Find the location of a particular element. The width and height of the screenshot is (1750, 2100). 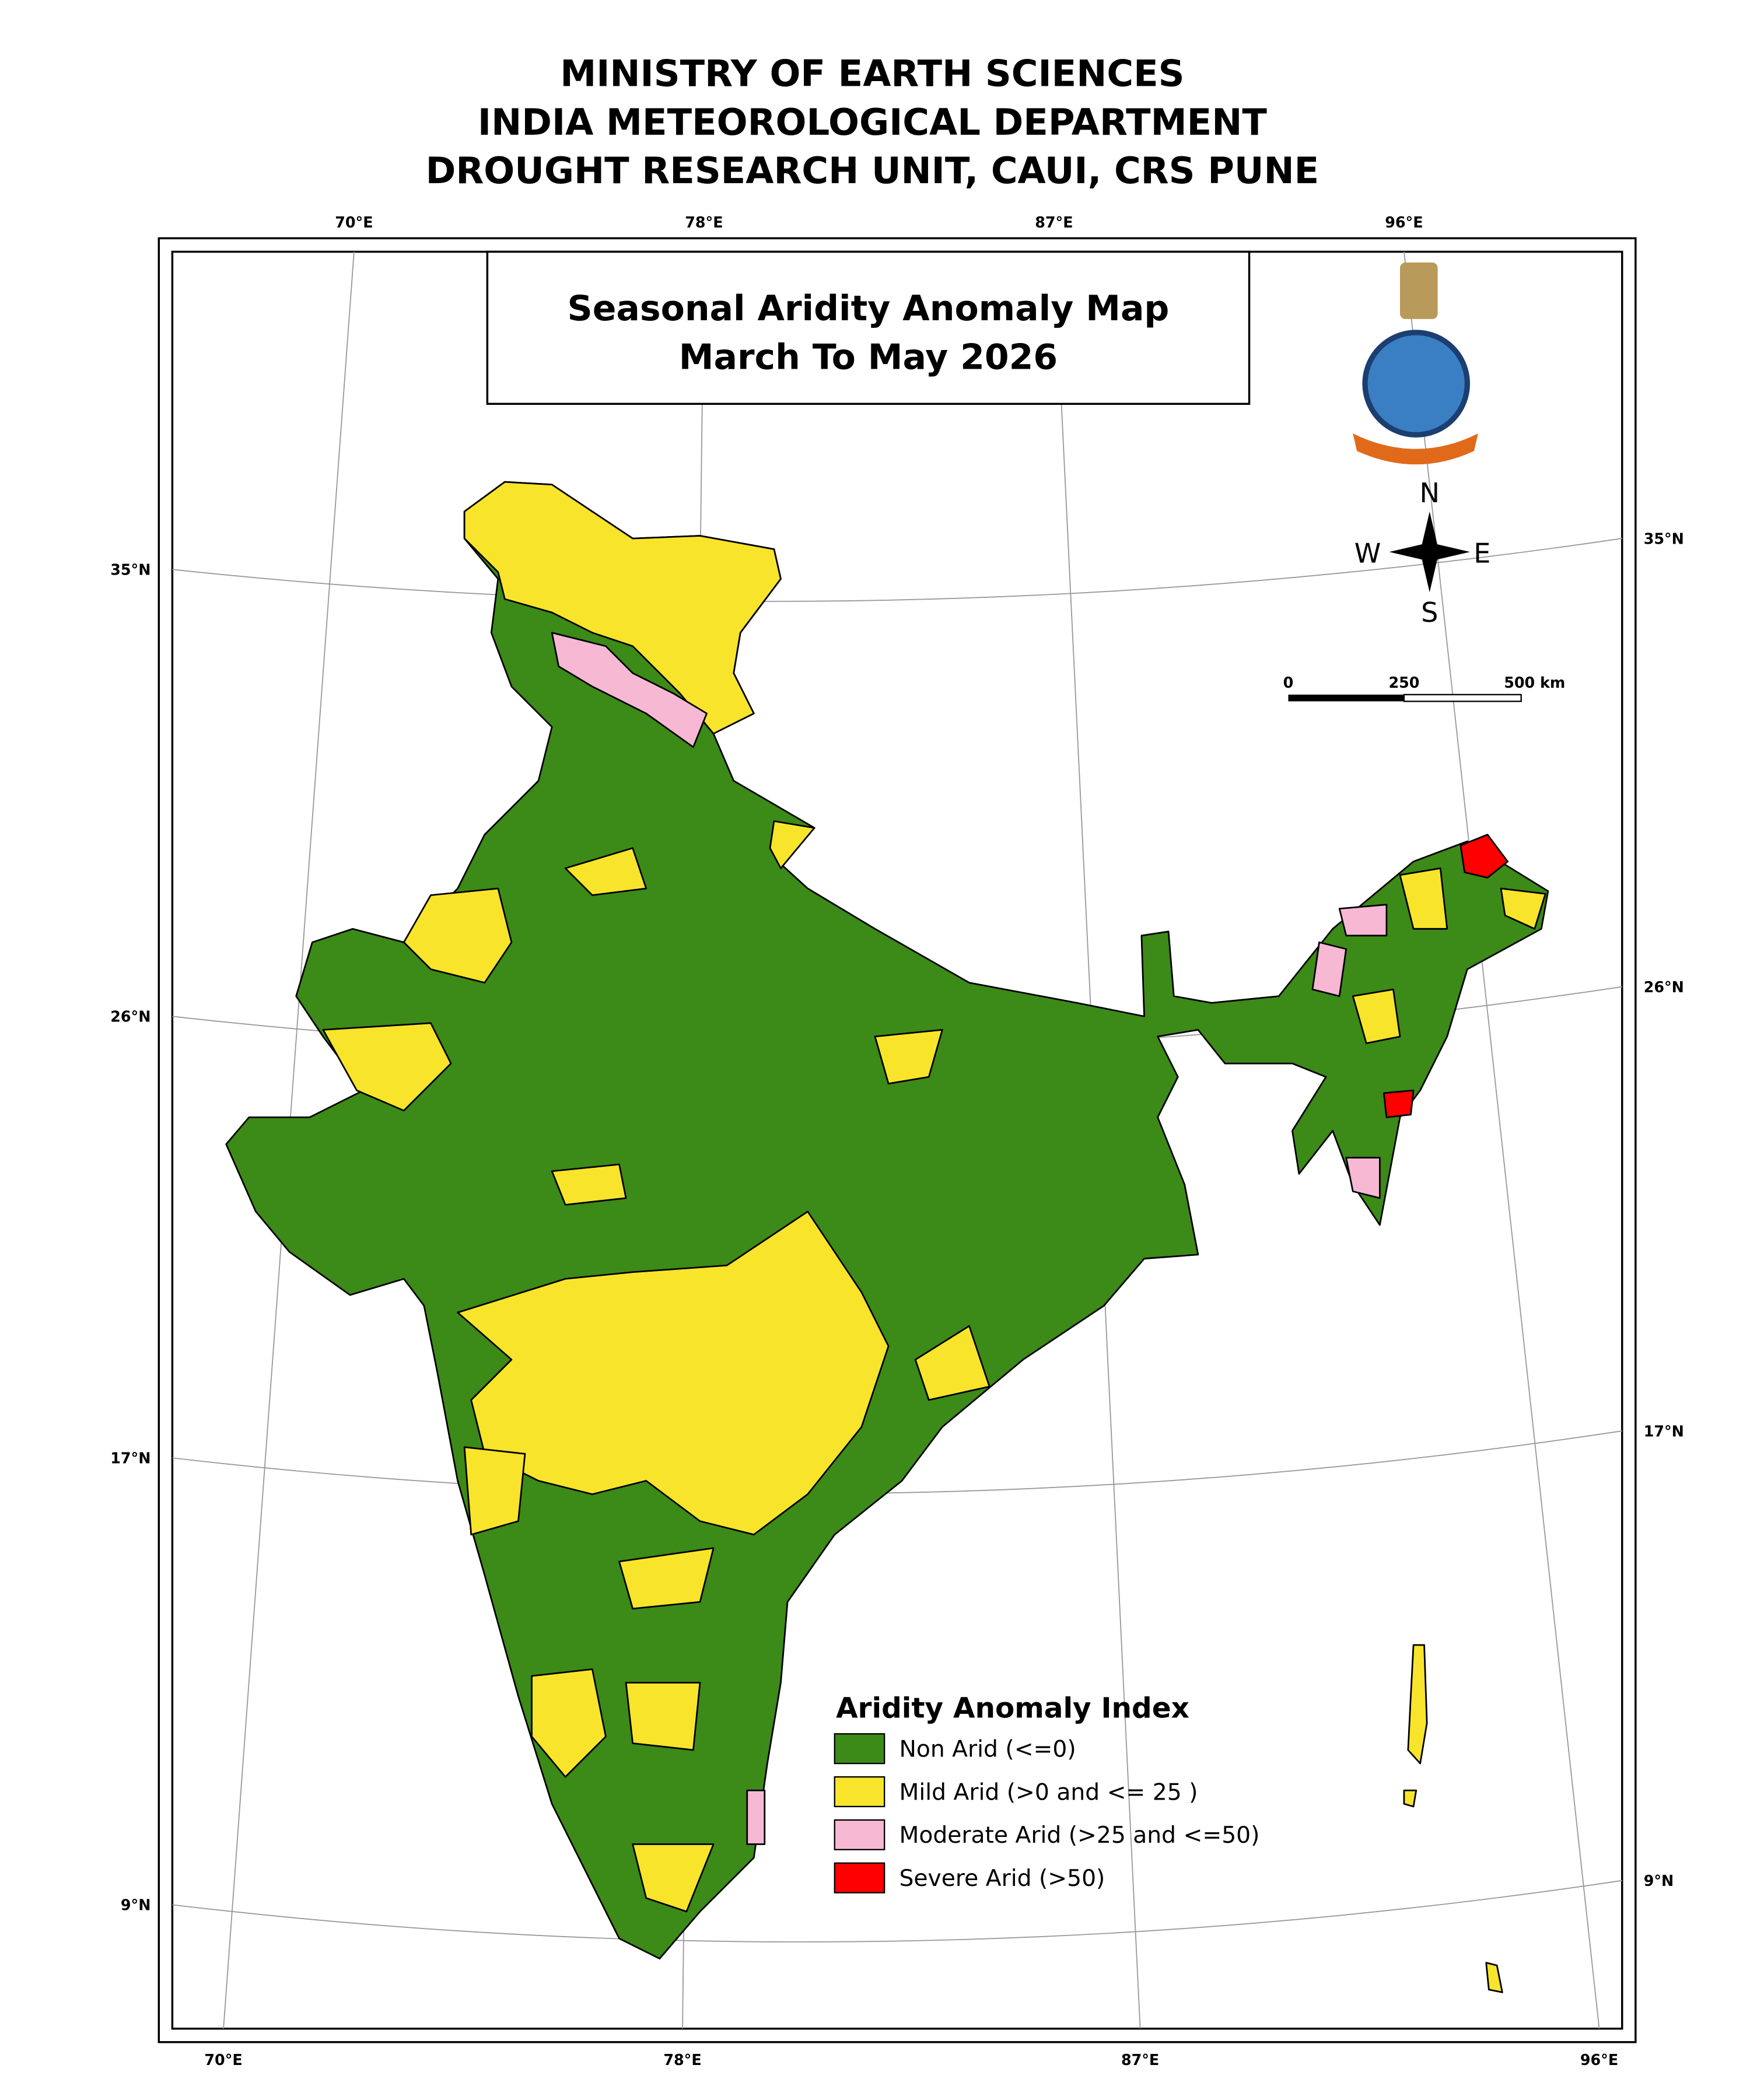

top-label: 70°E is located at coordinates (354, 222).